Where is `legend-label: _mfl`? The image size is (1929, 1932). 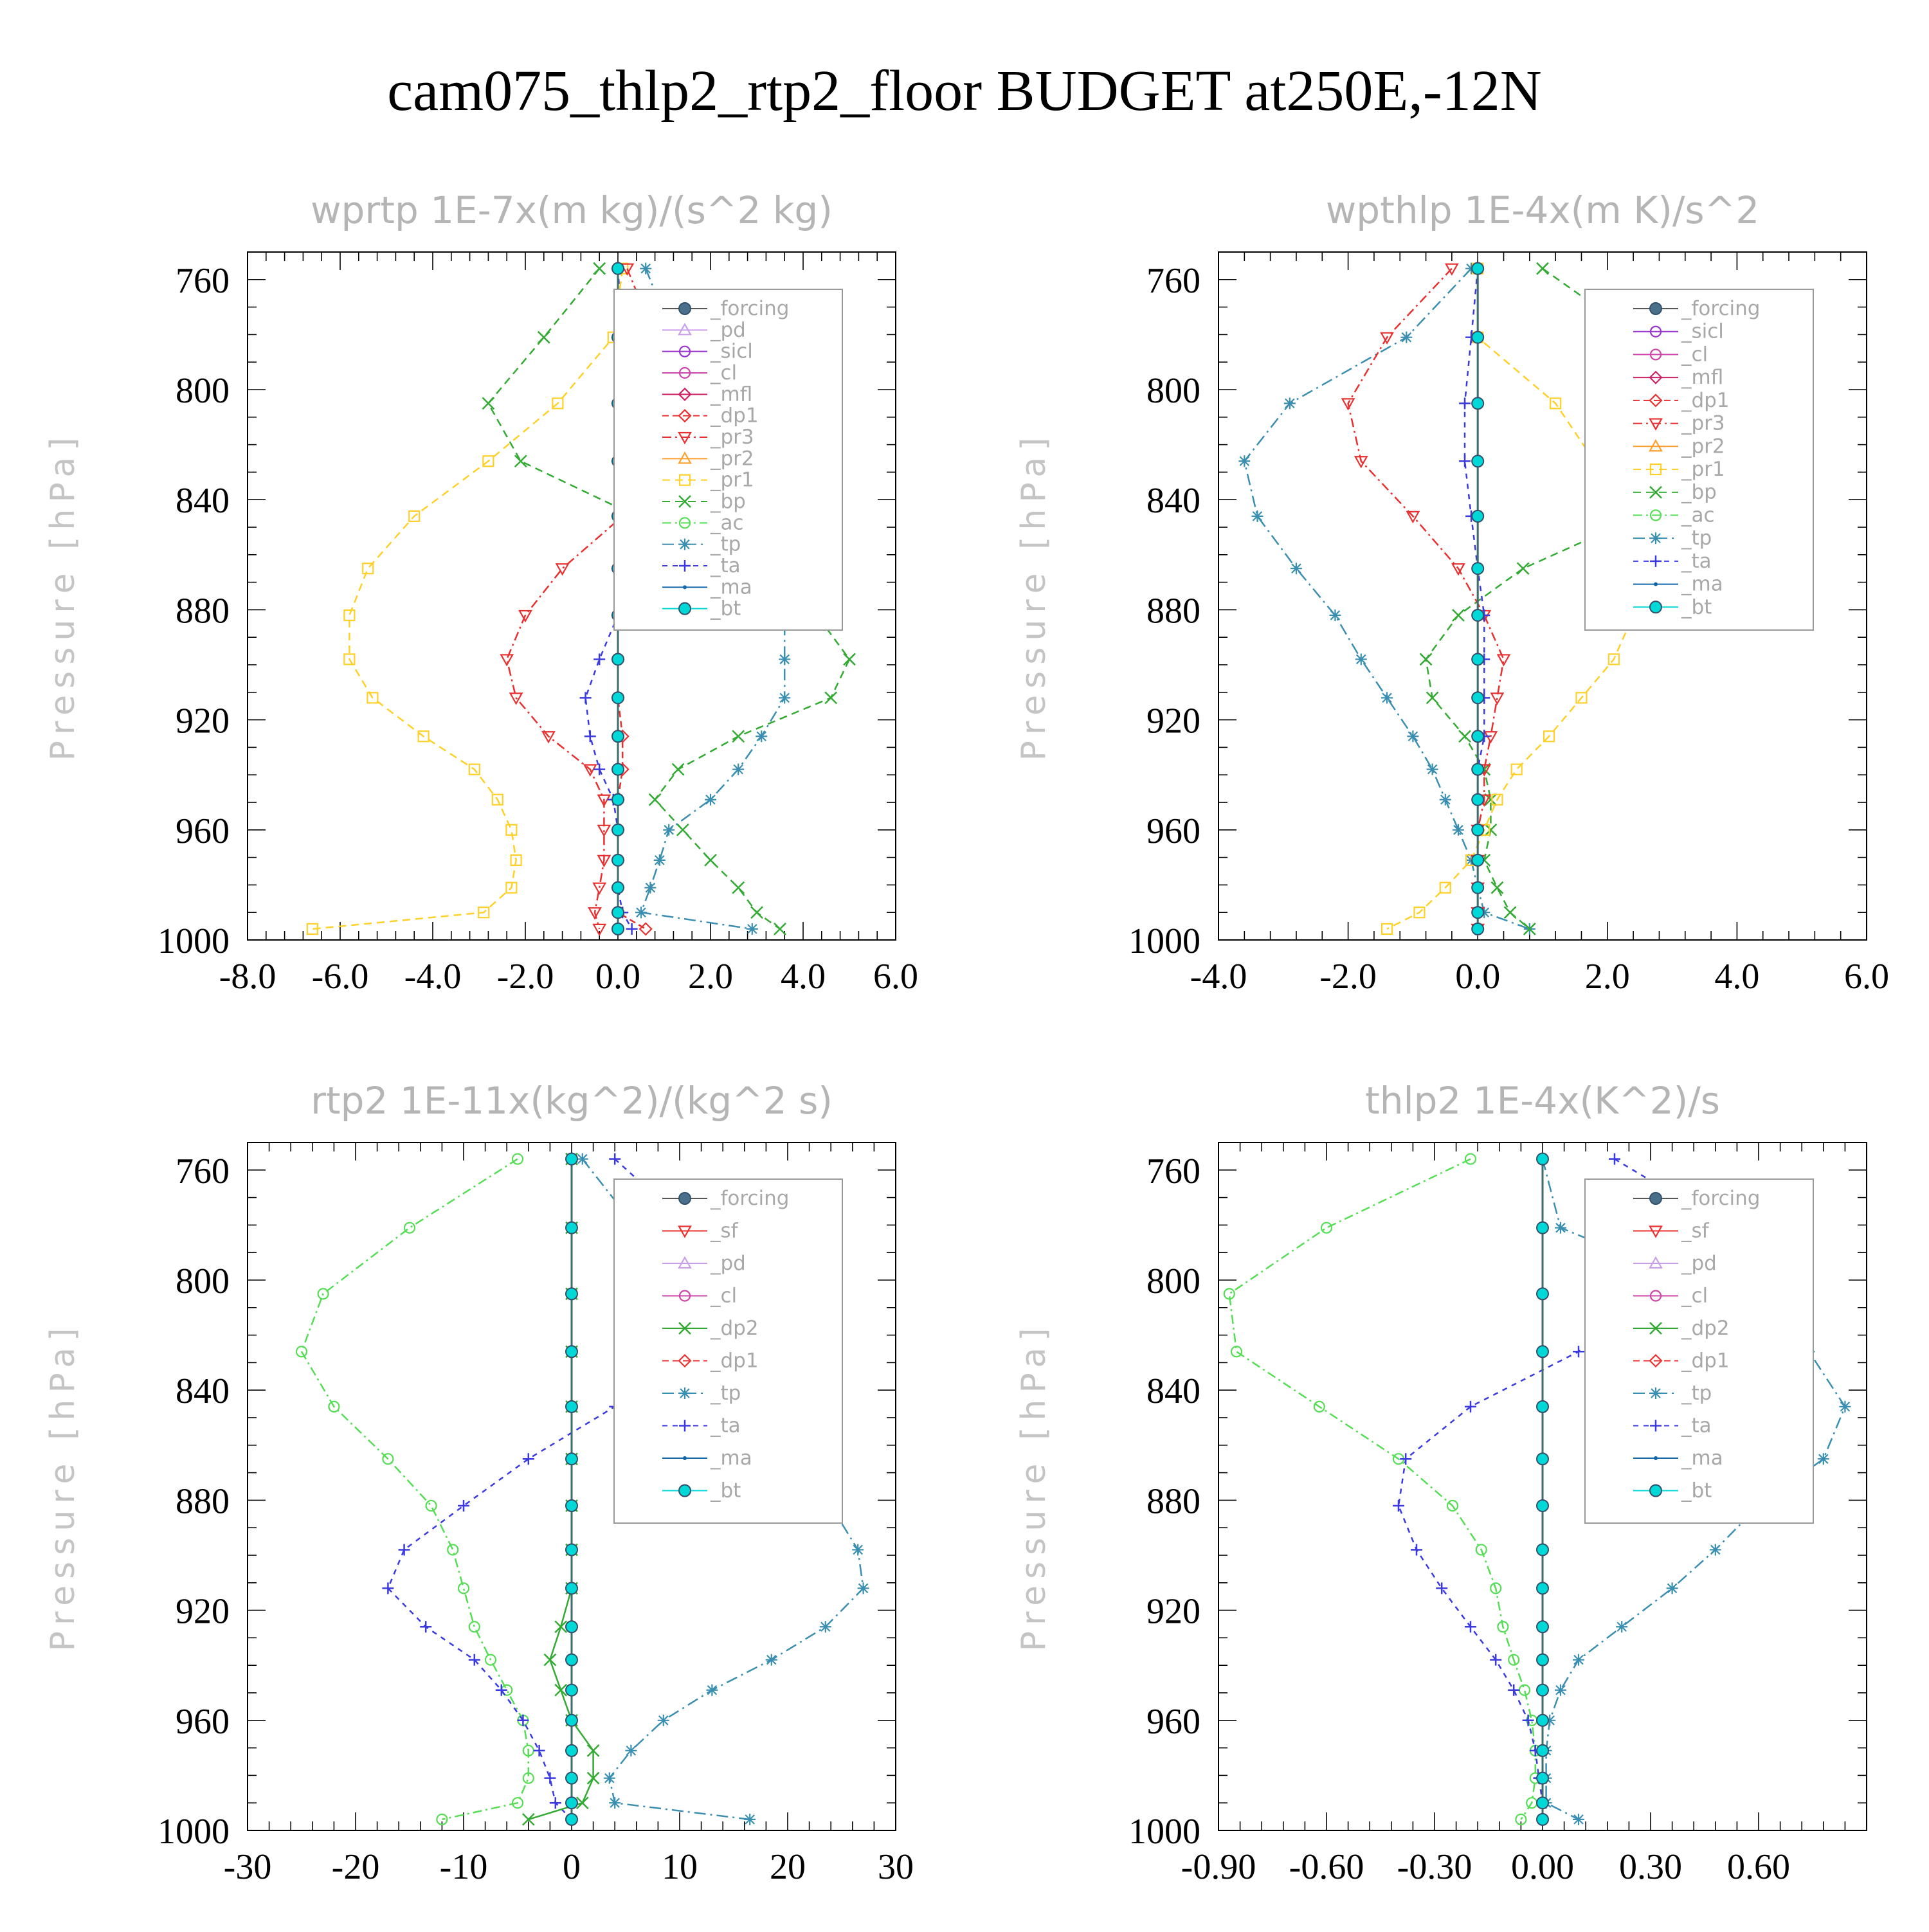
legend-label: _mfl is located at coordinates (1702, 377).